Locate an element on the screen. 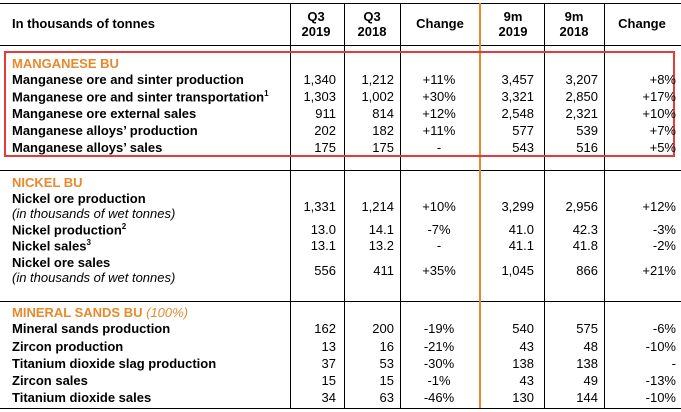 The width and height of the screenshot is (681, 412). table-cell: 41.1 is located at coordinates (521, 245).